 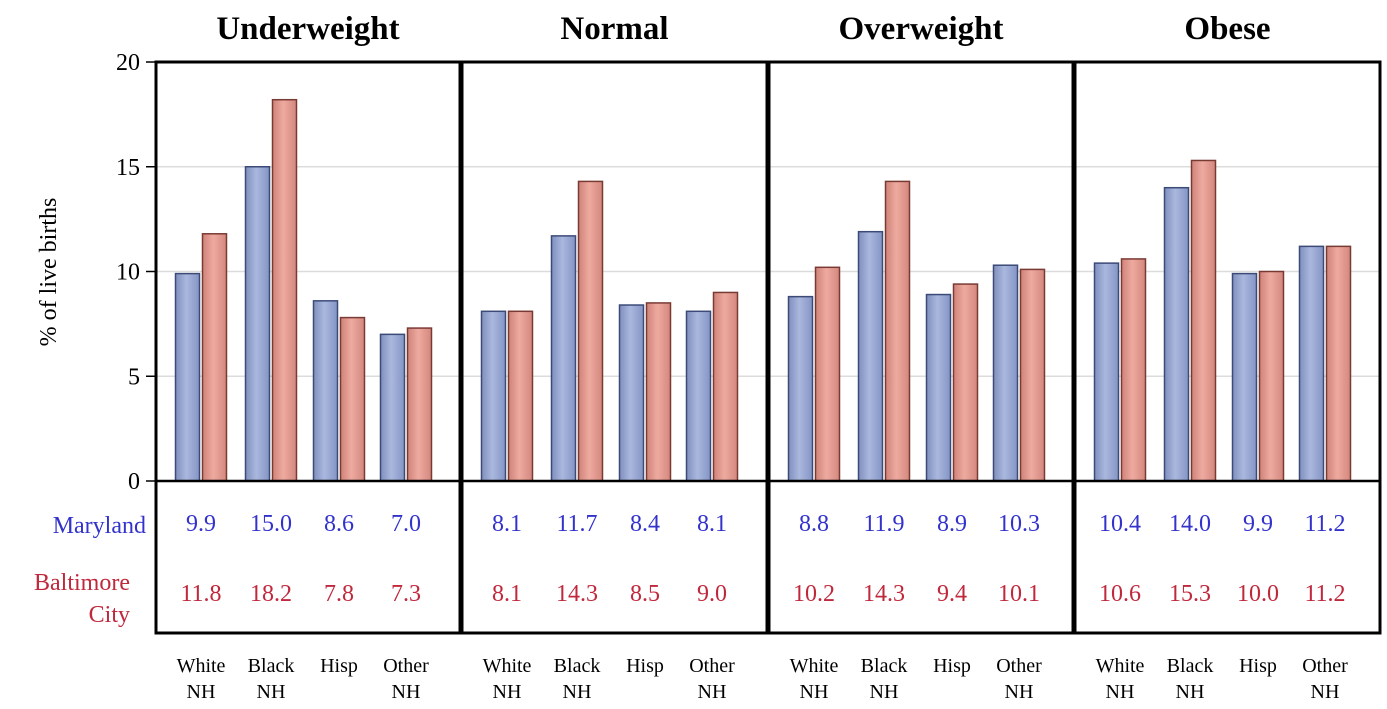 I want to click on table-value: 9.4, so click(x=952, y=594).